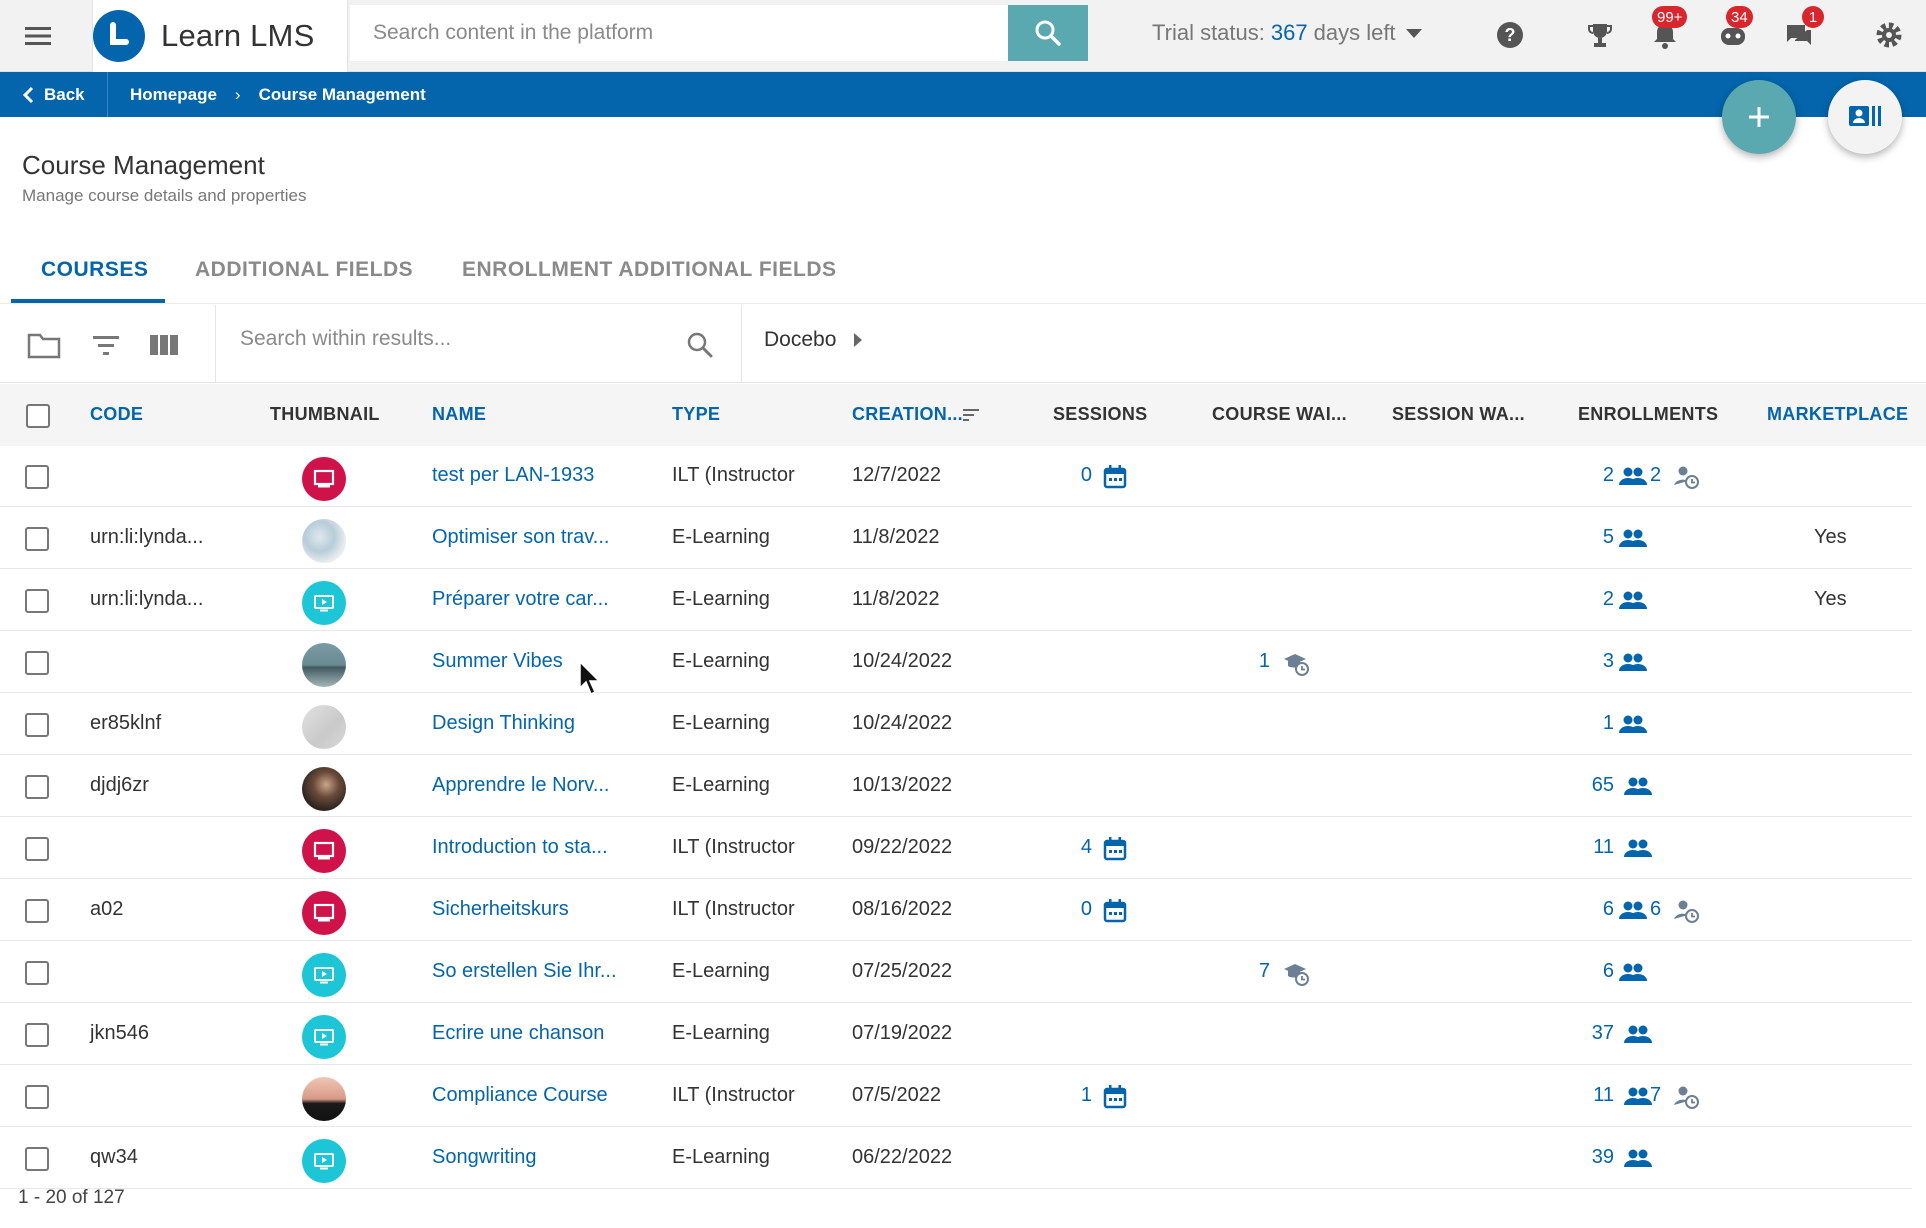 The image size is (1926, 1228). Describe the element at coordinates (1608, 661) in the screenshot. I see `enrollments-count: 3` at that location.